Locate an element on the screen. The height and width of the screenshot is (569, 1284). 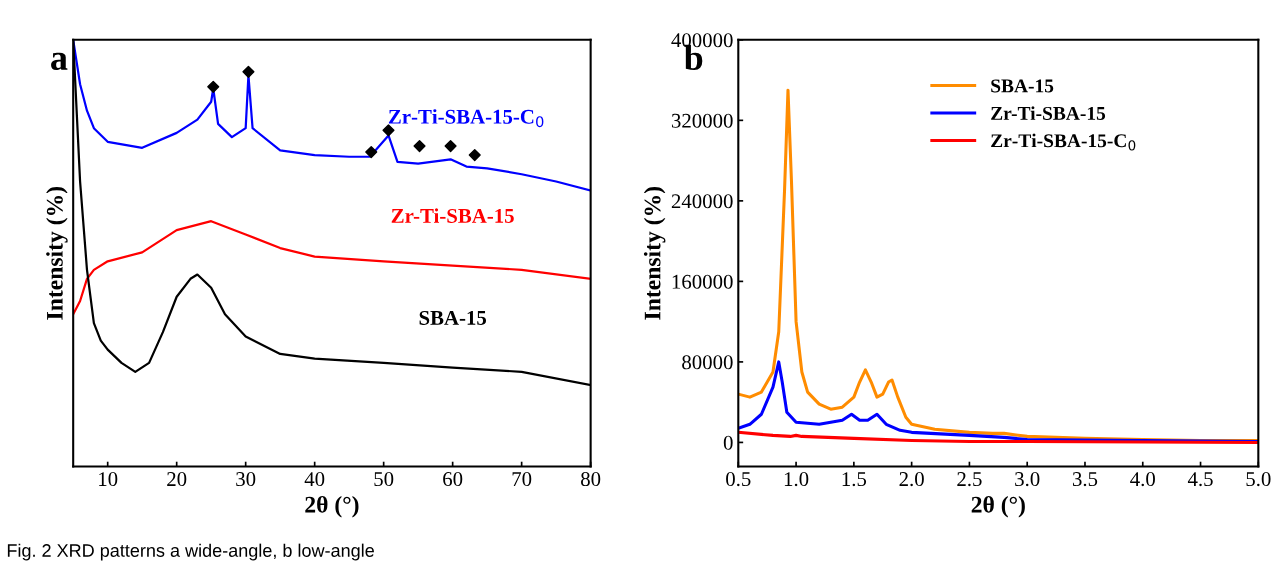
caption: Fig. 2 XRD patterns a wide-angle, b low-angle is located at coordinates (190, 552).